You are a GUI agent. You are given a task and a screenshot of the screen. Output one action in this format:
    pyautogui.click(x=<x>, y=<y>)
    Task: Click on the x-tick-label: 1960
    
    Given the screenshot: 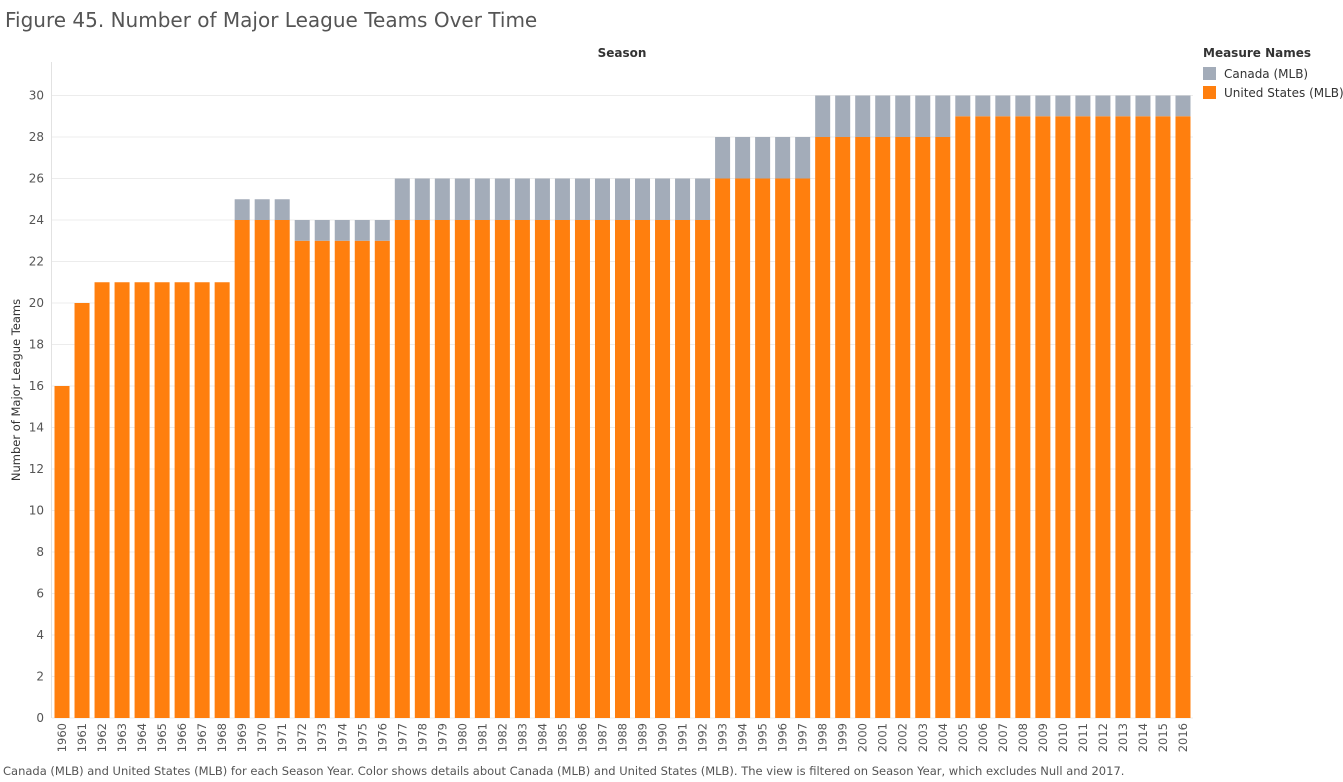 What is the action you would take?
    pyautogui.click(x=62, y=737)
    